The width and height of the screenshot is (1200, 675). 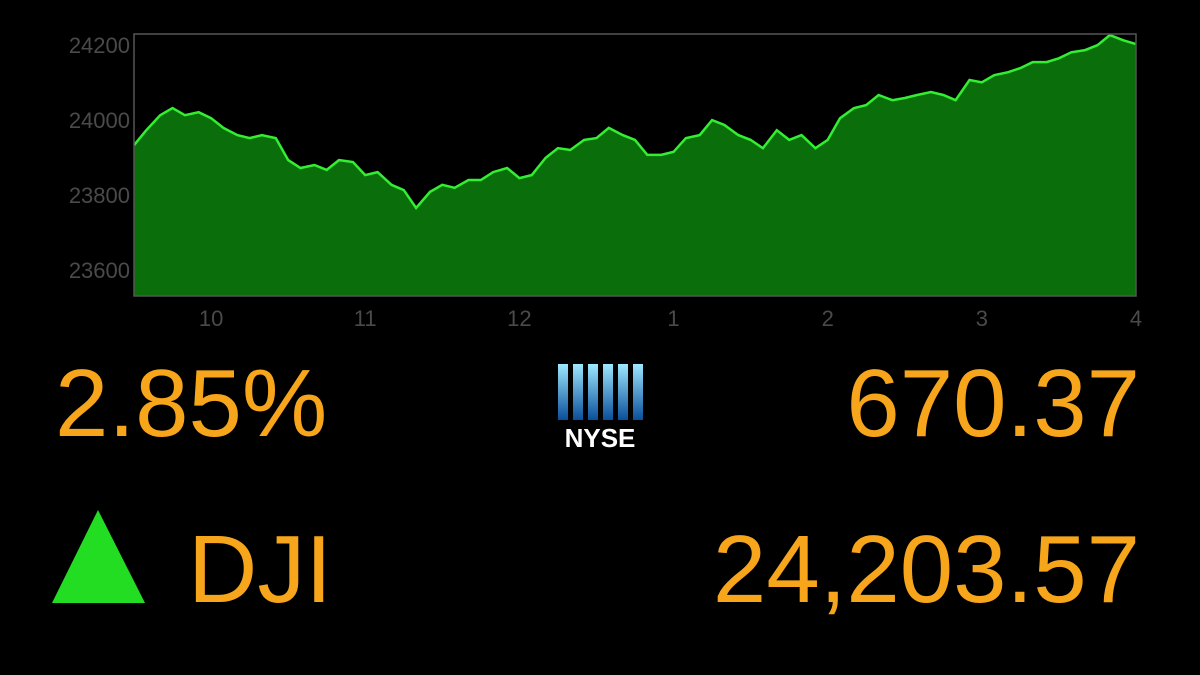 What do you see at coordinates (600, 408) in the screenshot?
I see `nyse-logo: NYSE` at bounding box center [600, 408].